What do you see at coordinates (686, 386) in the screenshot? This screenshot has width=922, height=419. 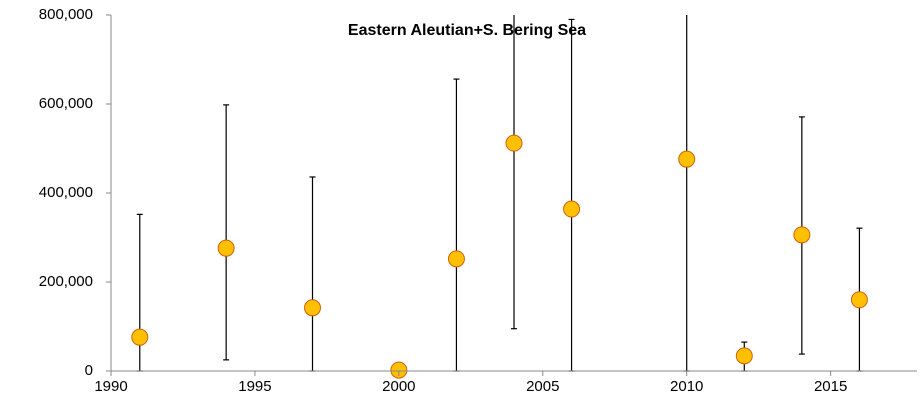 I see `x-tick-label: 2010` at bounding box center [686, 386].